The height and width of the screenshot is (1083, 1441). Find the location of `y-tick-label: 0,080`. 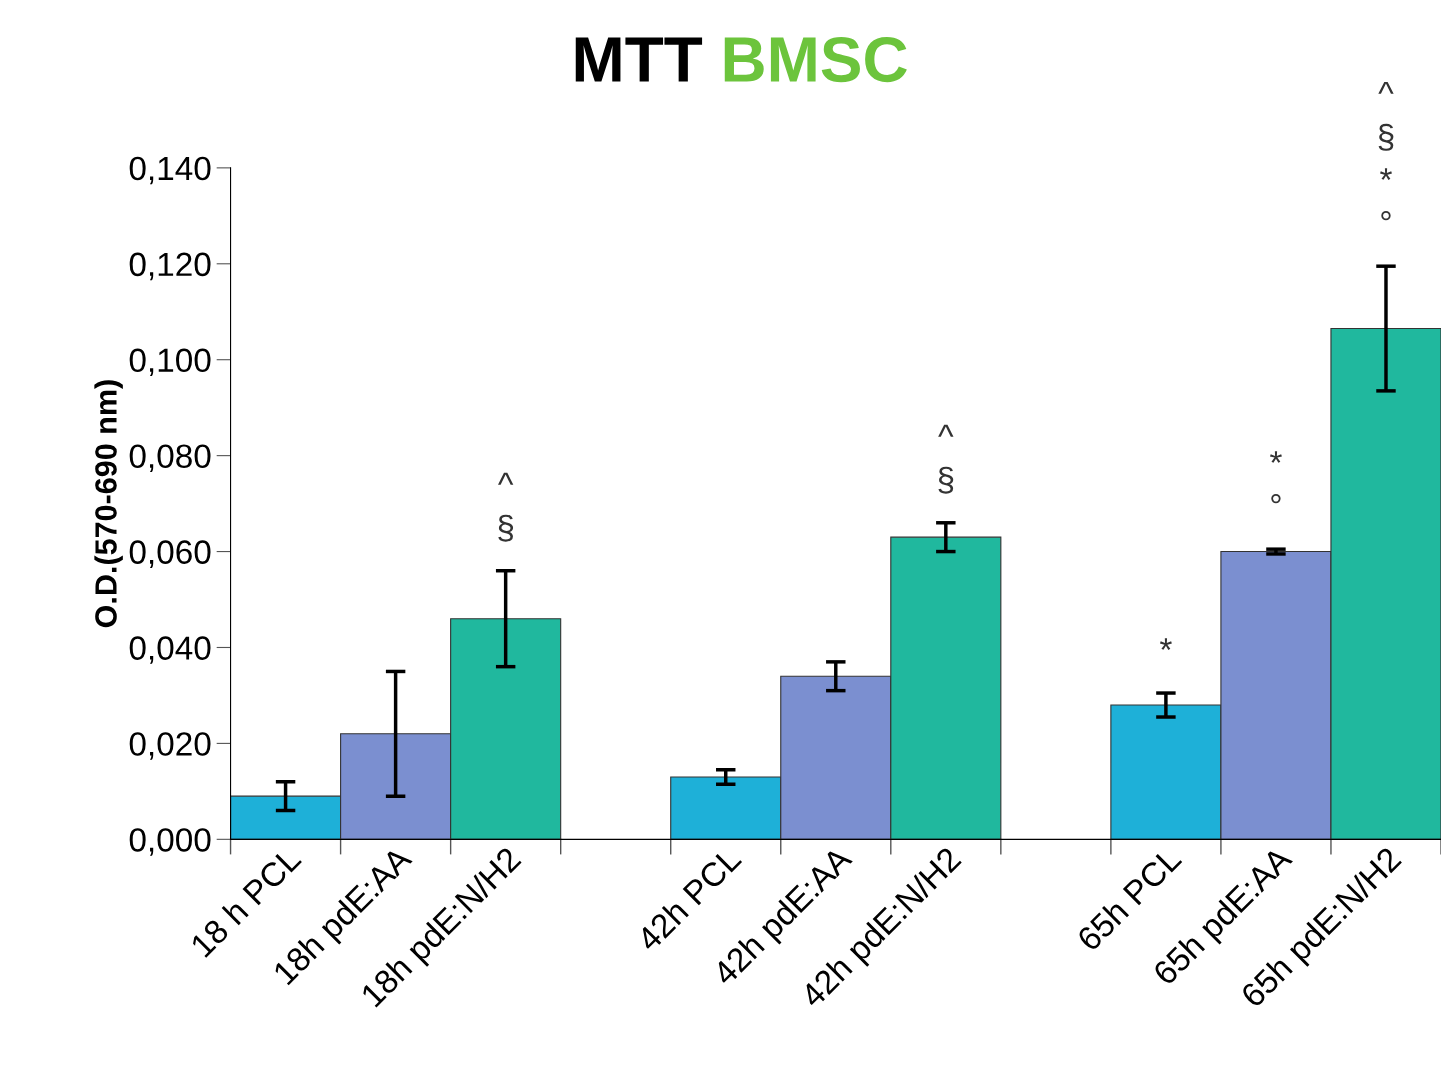

y-tick-label: 0,080 is located at coordinates (170, 458).